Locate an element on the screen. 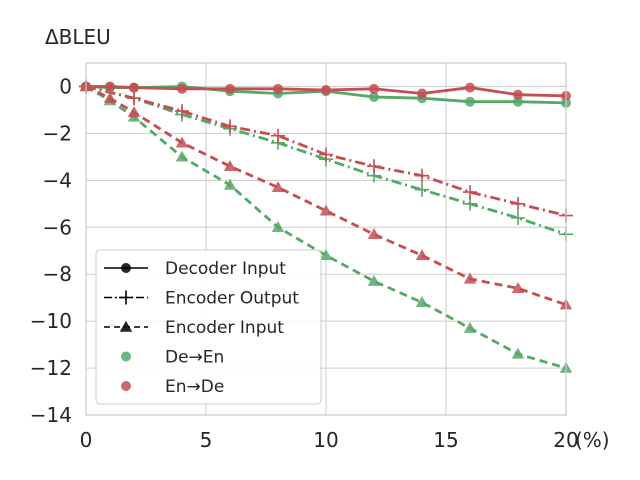  y-tick-label: −14 is located at coordinates (51, 415).